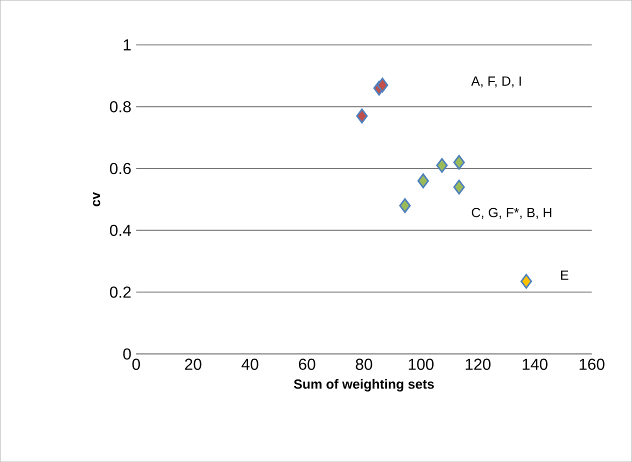 The width and height of the screenshot is (632, 462). What do you see at coordinates (120, 168) in the screenshot?
I see `y-tick-label: 0.6` at bounding box center [120, 168].